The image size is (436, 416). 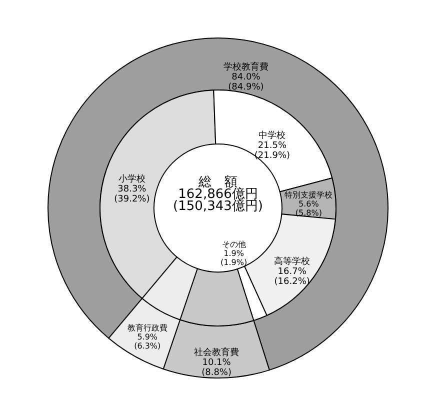 I want to click on slice-label: 小学校, so click(x=132, y=178).